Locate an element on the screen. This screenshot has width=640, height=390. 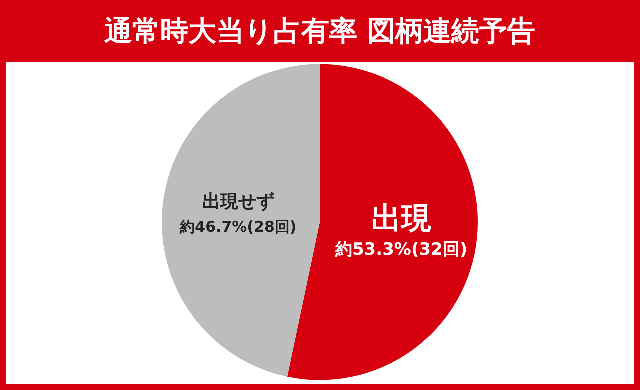
chart-title: 通常時大当り占有率 図柄連続予告 is located at coordinates (320, 31).